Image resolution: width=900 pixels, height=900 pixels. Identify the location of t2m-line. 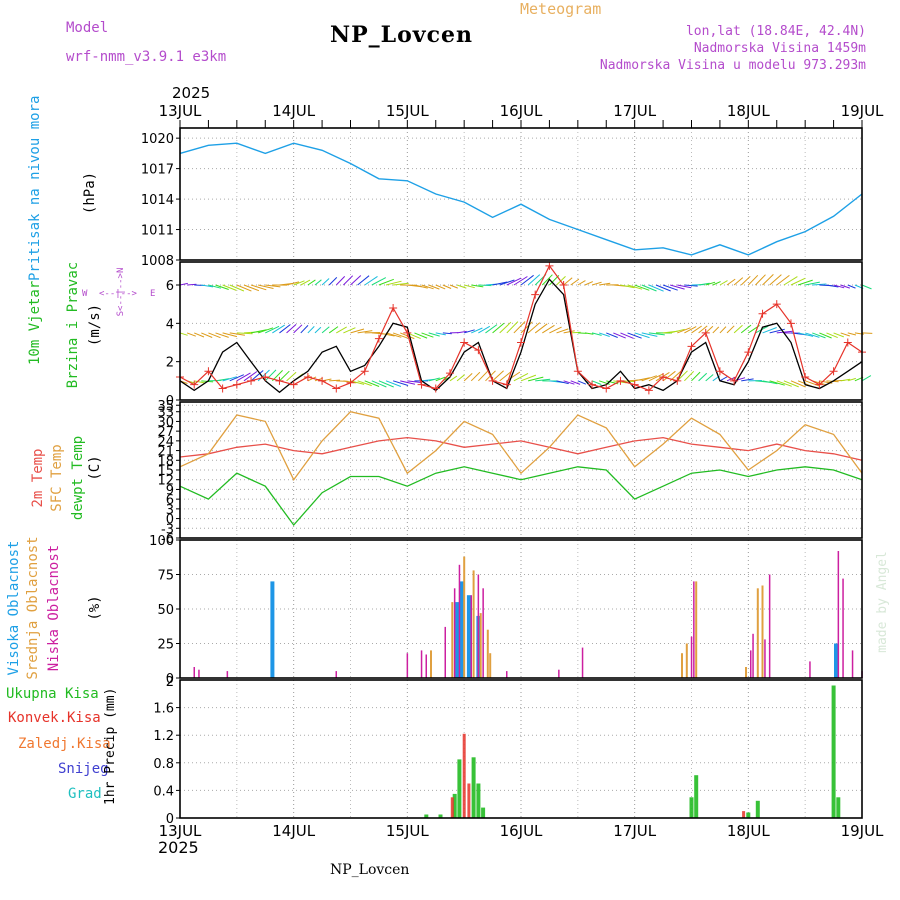
(521, 448).